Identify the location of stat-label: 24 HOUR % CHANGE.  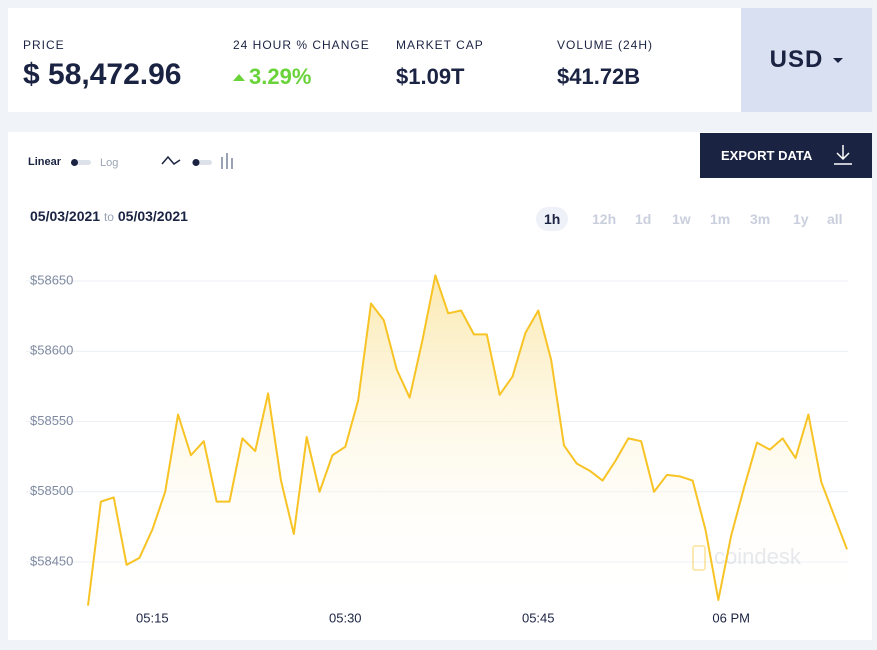
(301, 45).